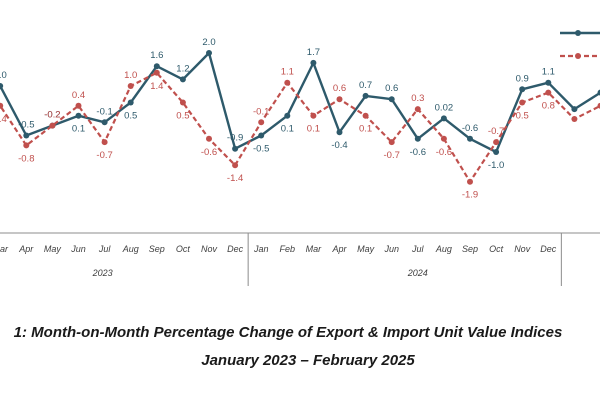  What do you see at coordinates (104, 111) in the screenshot?
I see `export-data-label: -0.1` at bounding box center [104, 111].